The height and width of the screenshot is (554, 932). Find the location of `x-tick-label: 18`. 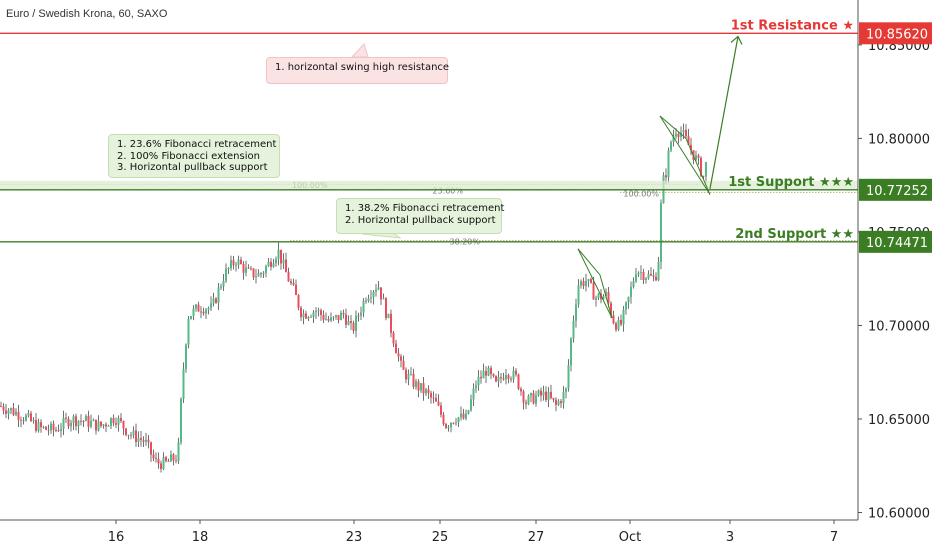

x-tick-label: 18 is located at coordinates (200, 537).